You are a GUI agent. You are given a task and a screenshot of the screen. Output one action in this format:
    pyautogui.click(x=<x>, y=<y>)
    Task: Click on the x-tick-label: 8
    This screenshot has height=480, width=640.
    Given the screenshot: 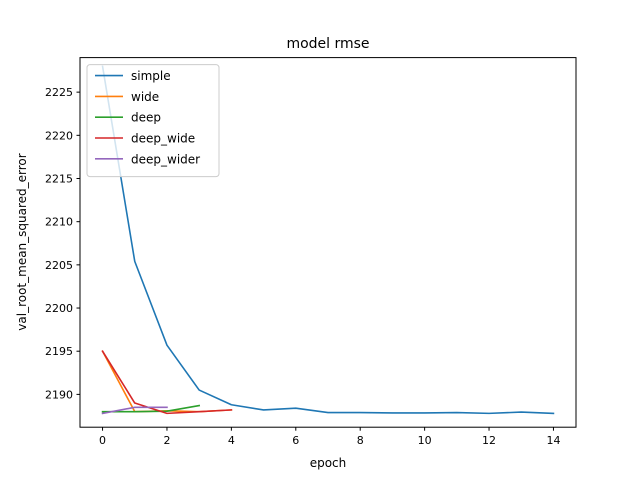 What is the action you would take?
    pyautogui.click(x=360, y=440)
    